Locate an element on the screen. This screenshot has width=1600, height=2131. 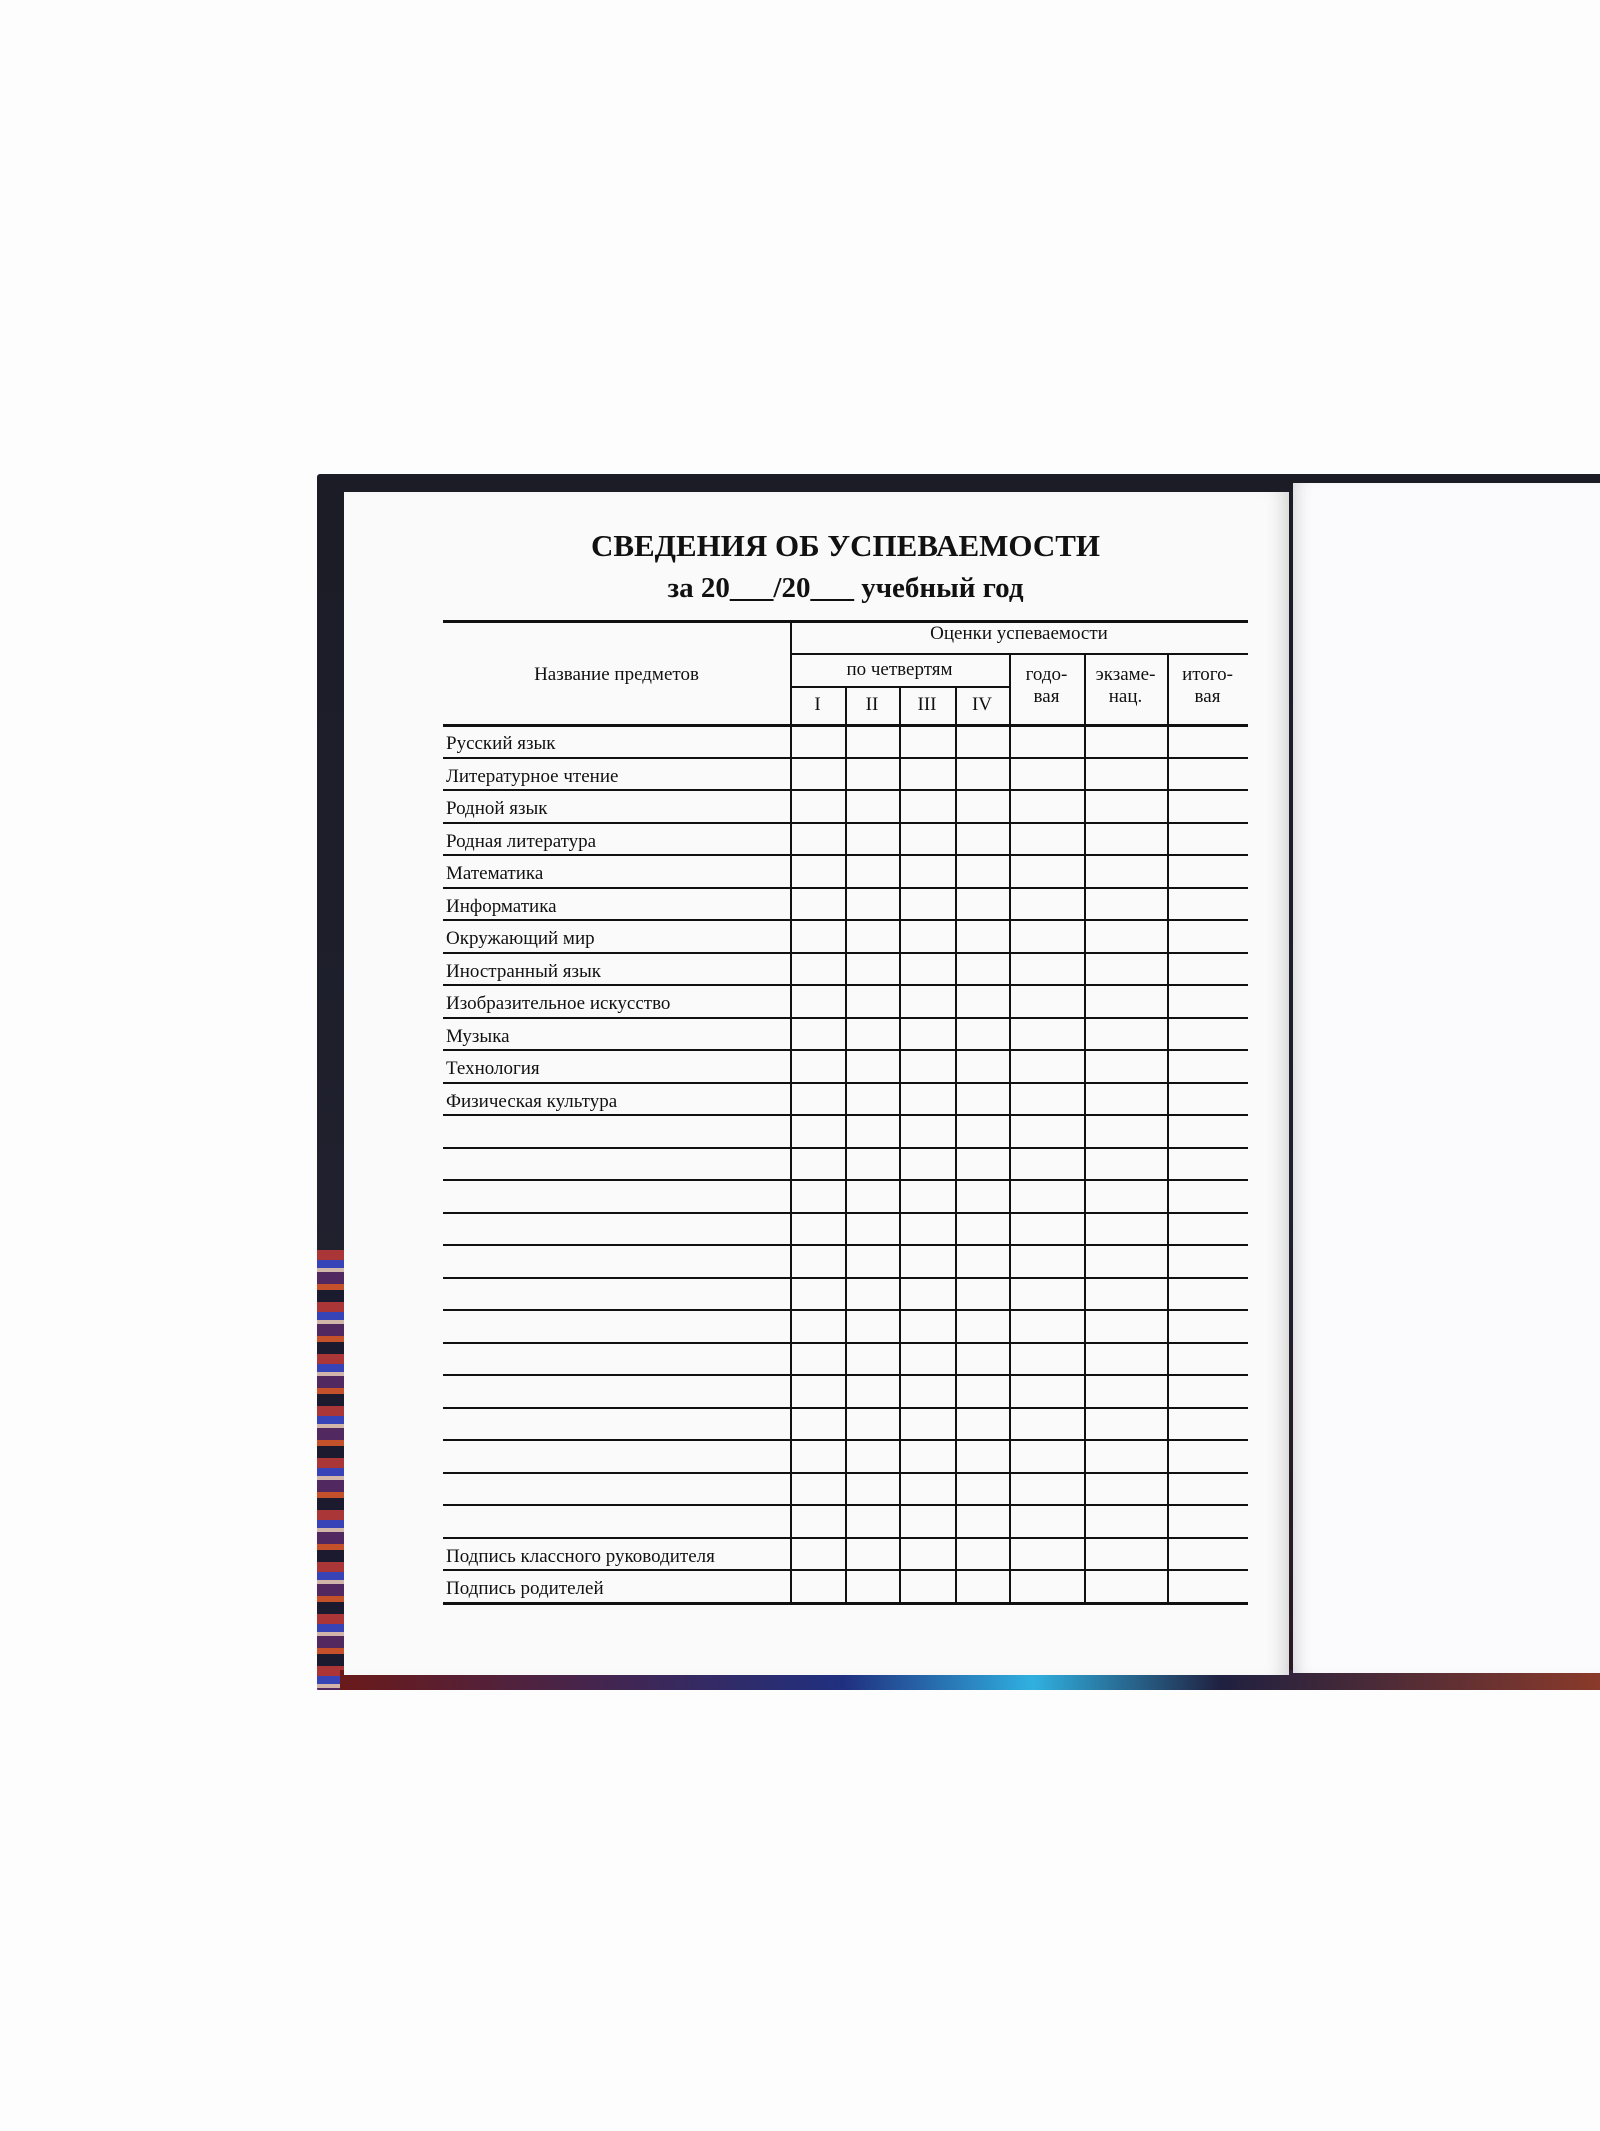
signature-label: Подпись классного руководителя is located at coordinates (580, 1556).